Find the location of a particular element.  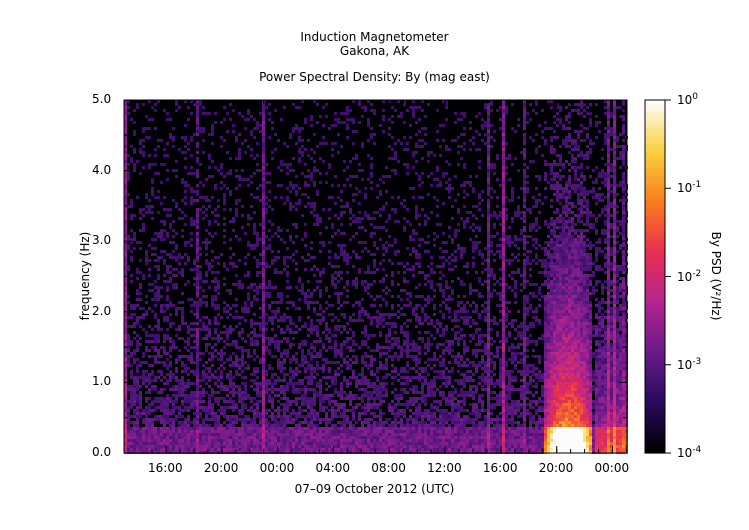

chart-title-line1: Induction Magnetometer is located at coordinates (374, 37).